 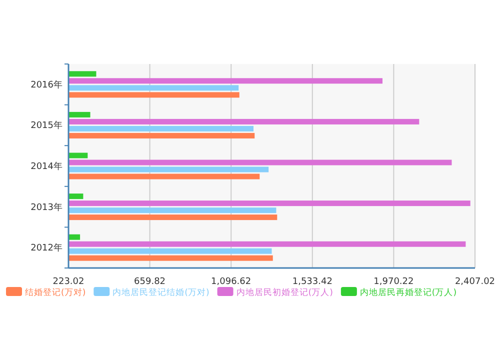 What do you see at coordinates (55, 292) in the screenshot?
I see `legend-label: 结婚登记(万对)` at bounding box center [55, 292].